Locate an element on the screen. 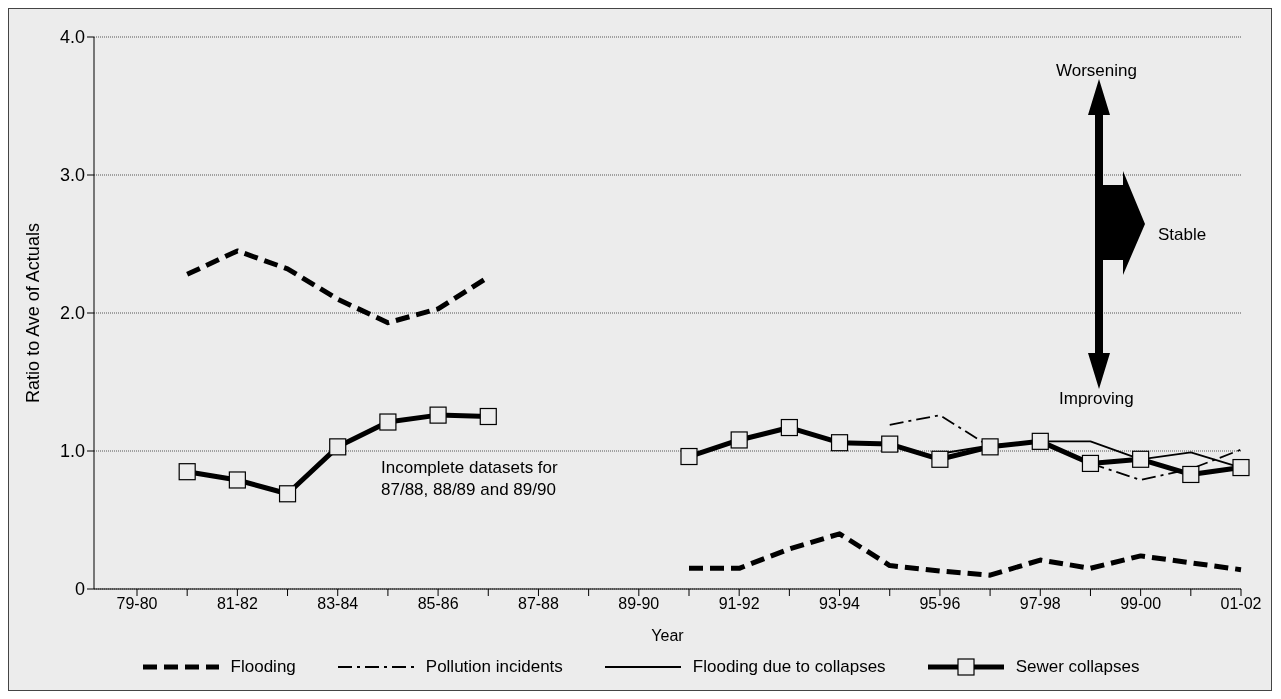 This screenshot has height=699, width=1281. x-tick-label: 99-00 is located at coordinates (1141, 604).